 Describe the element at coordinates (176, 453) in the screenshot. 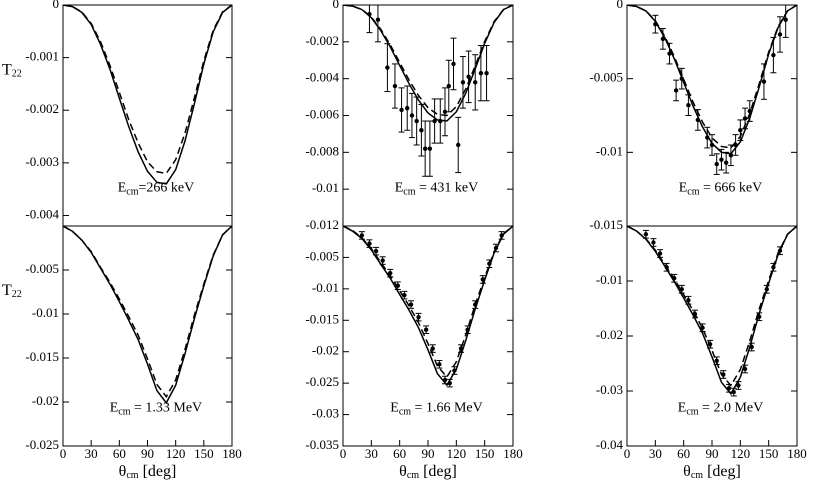

I see `x-tick-label: 120` at that location.